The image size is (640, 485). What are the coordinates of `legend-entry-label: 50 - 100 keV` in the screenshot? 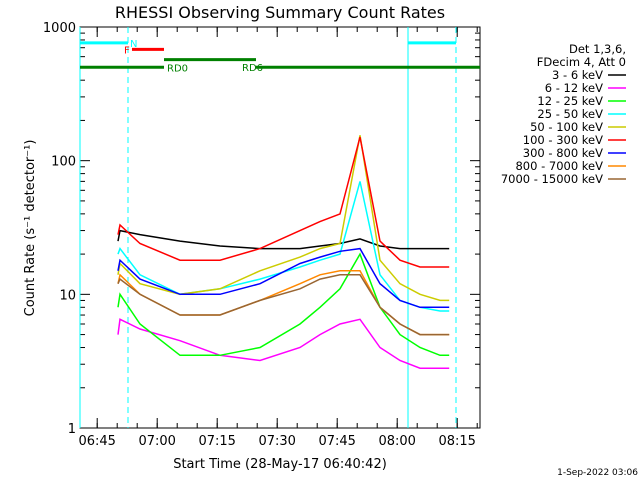 It's located at (566, 127).